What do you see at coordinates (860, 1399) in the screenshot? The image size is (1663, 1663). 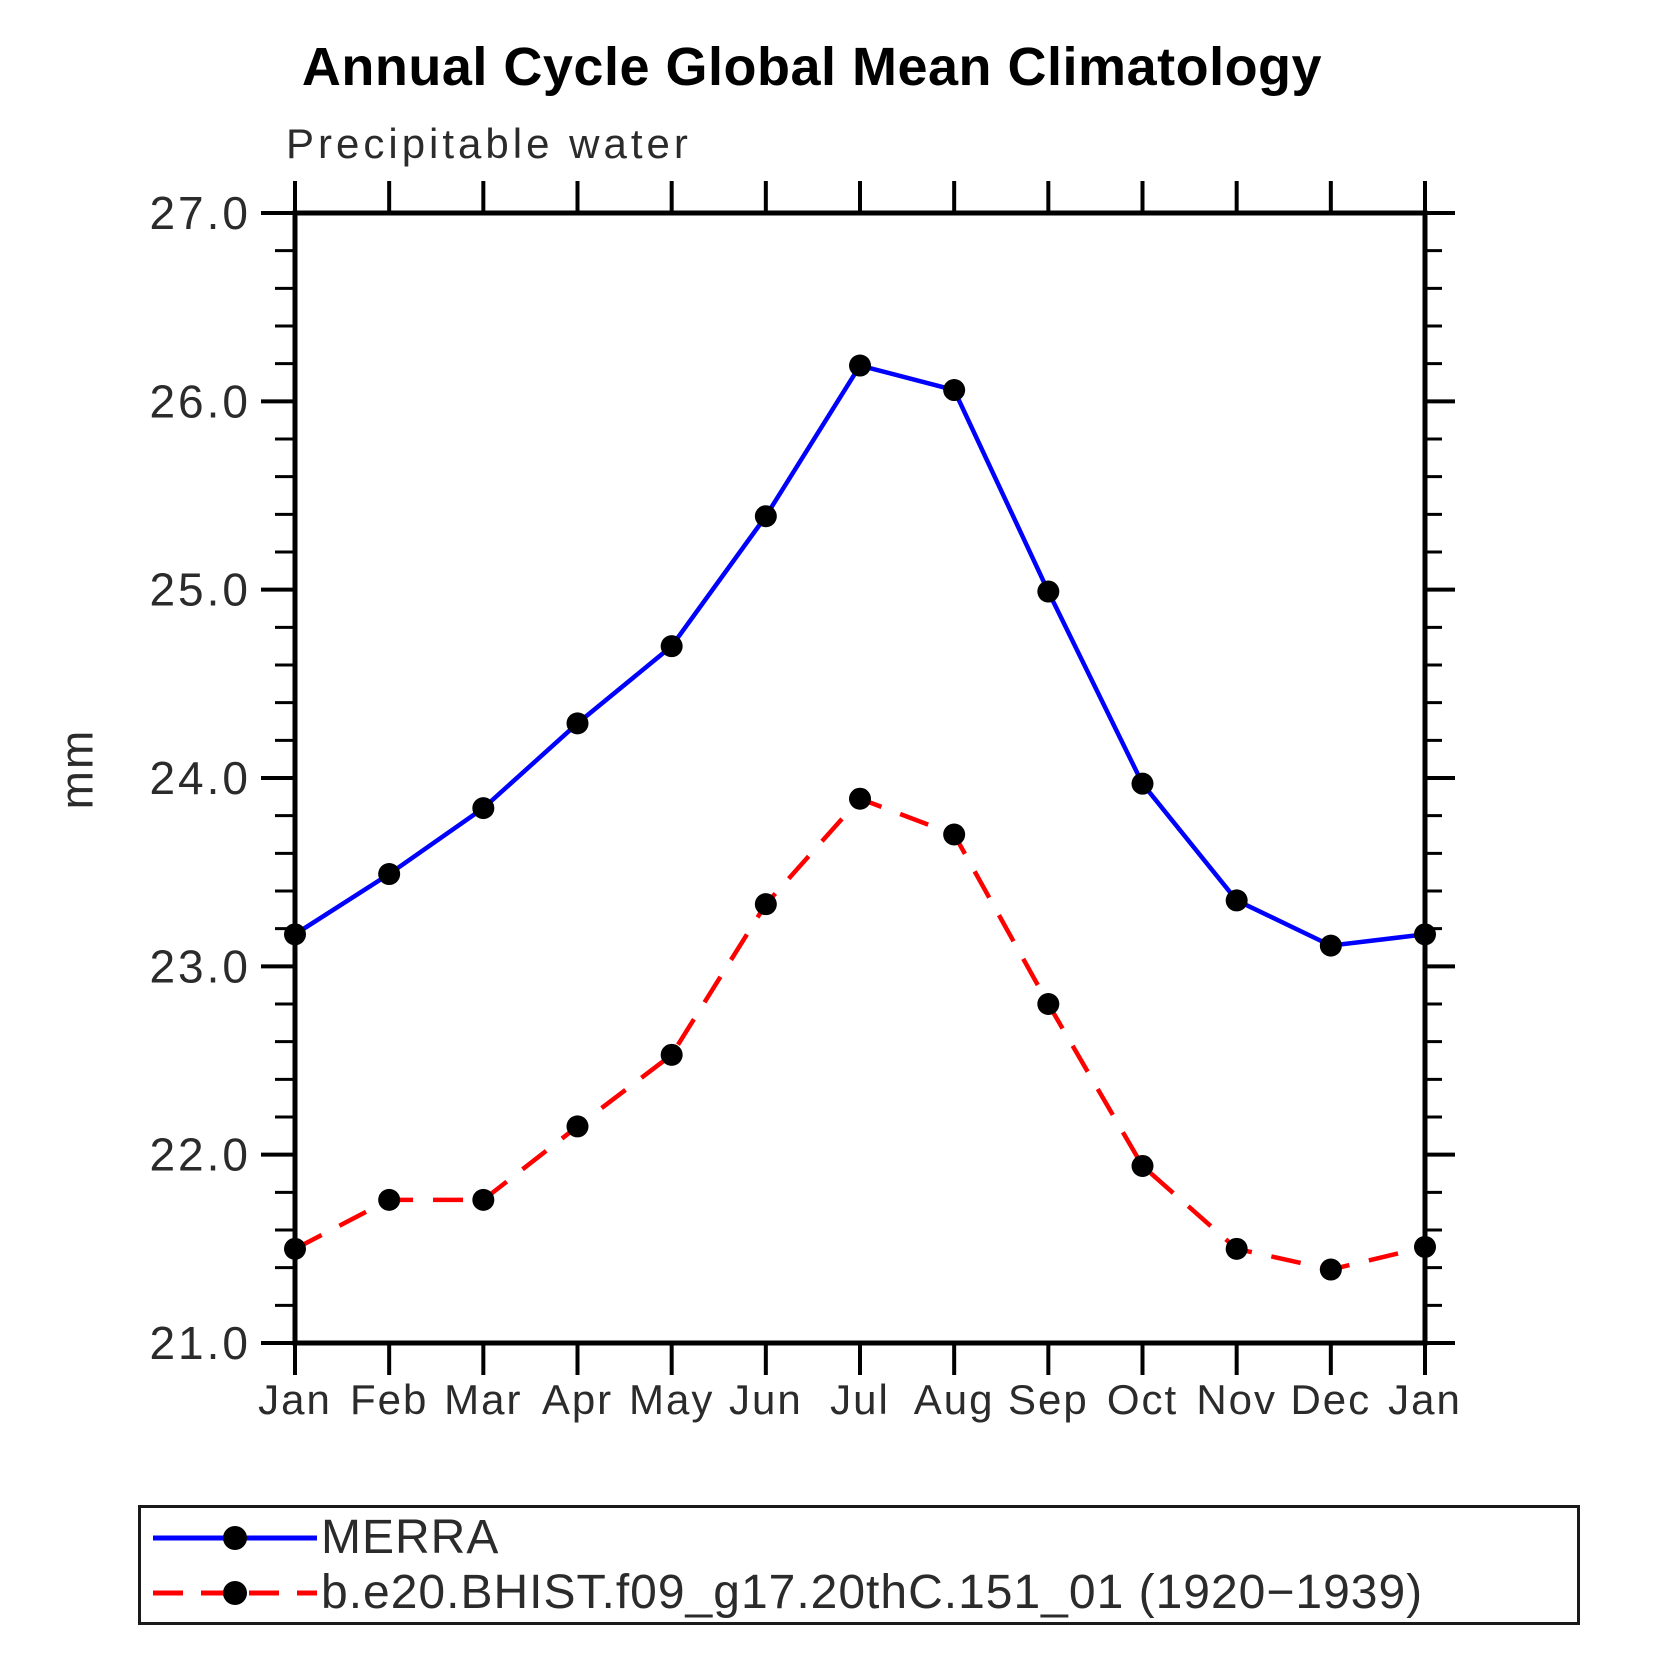 I see `x-tick-label: Jul` at bounding box center [860, 1399].